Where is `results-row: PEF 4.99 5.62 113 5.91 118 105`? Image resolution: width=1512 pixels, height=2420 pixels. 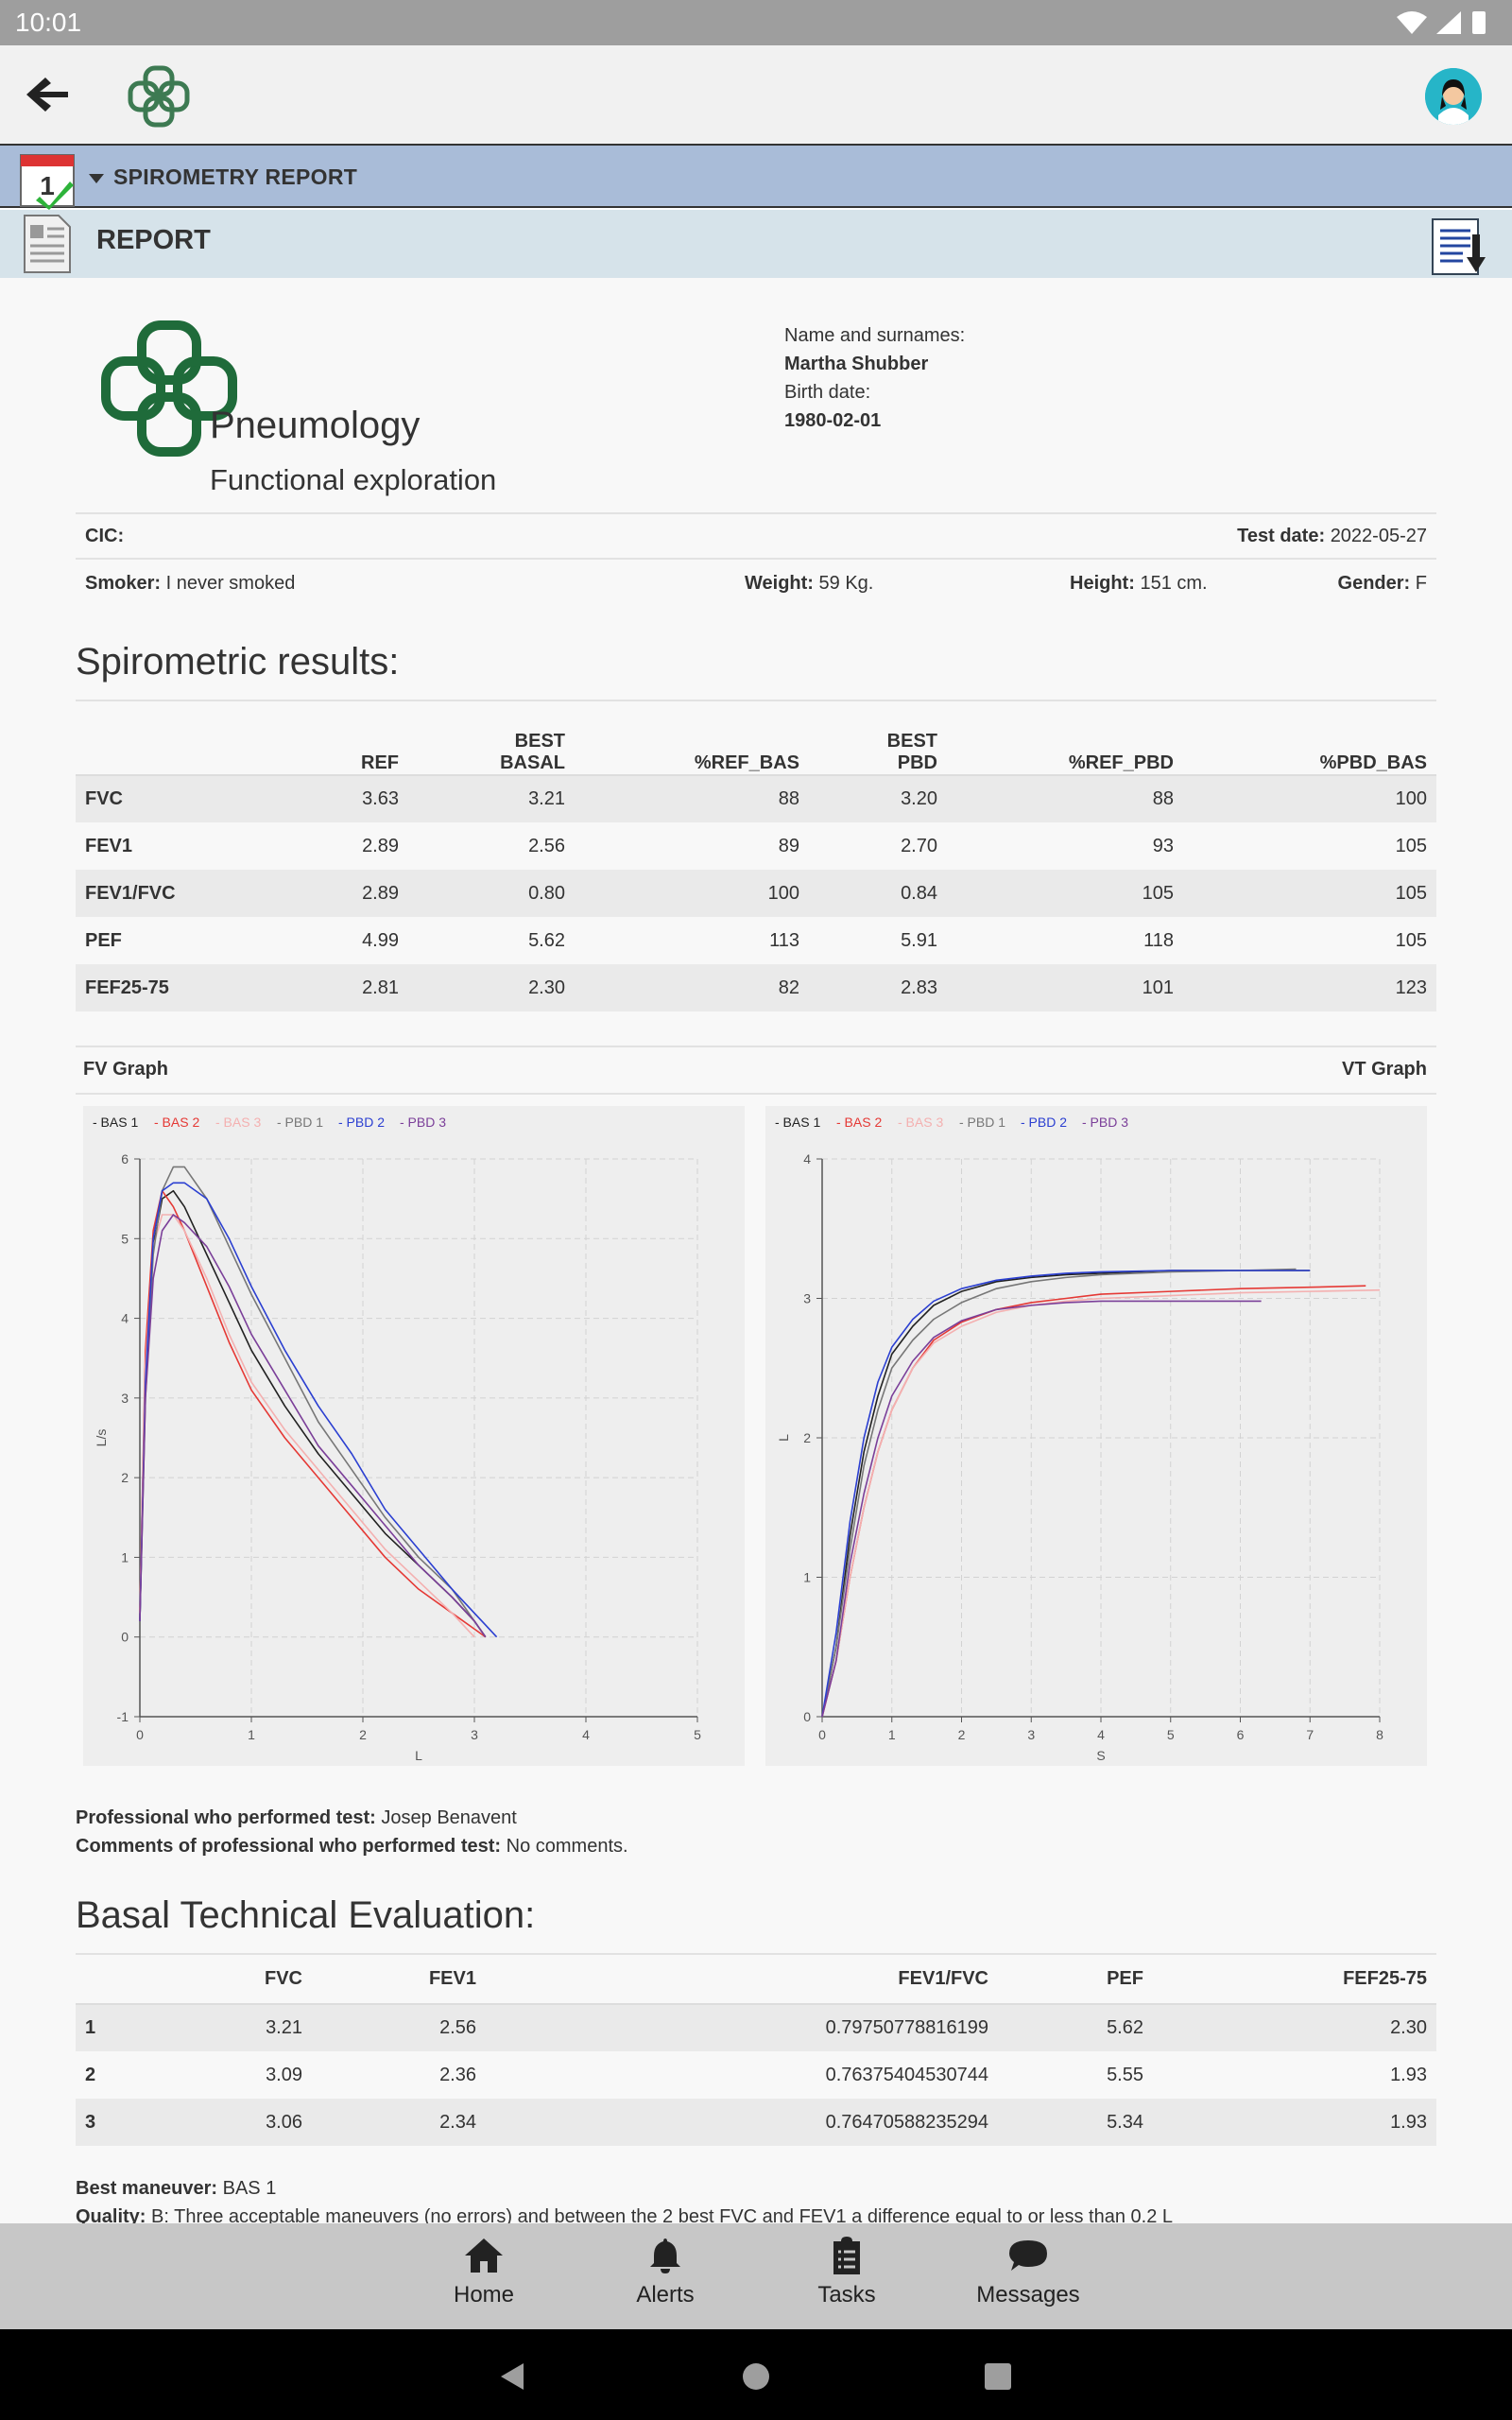 results-row: PEF 4.99 5.62 113 5.91 118 105 is located at coordinates (756, 941).